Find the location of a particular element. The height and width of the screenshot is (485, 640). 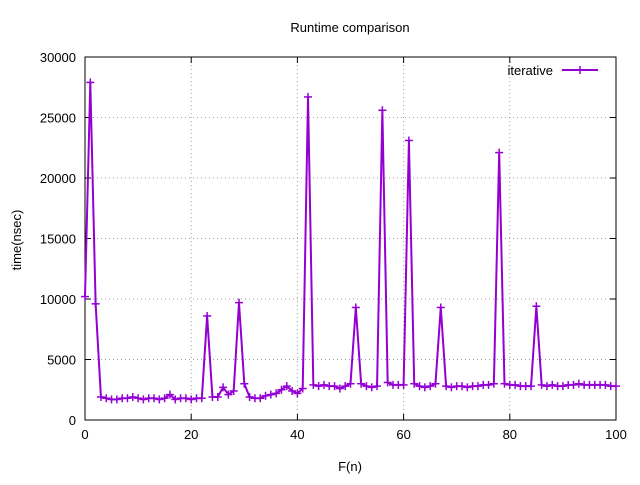

legend: iterative is located at coordinates (552, 70).